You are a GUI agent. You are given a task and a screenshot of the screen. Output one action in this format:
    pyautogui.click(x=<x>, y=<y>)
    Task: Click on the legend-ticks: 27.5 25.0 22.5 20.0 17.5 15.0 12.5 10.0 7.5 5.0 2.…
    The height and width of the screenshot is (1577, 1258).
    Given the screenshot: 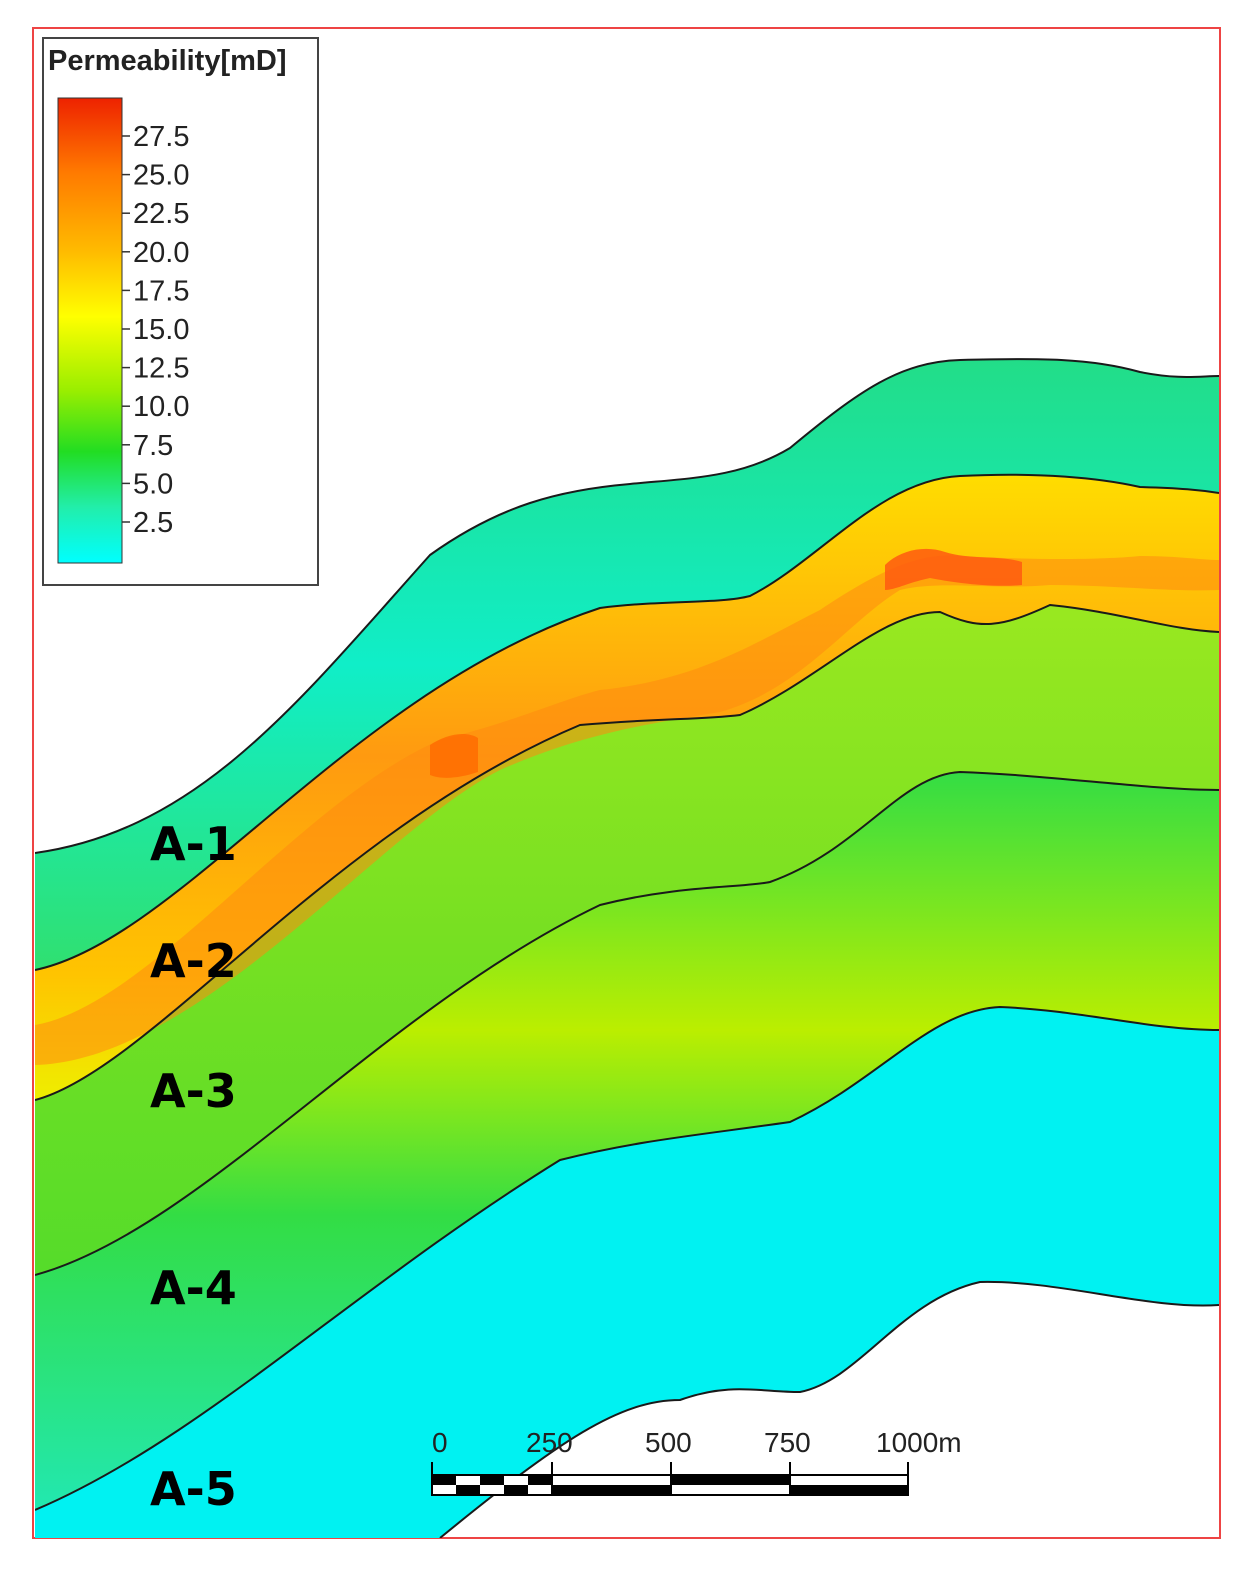 What is the action you would take?
    pyautogui.click(x=155, y=330)
    